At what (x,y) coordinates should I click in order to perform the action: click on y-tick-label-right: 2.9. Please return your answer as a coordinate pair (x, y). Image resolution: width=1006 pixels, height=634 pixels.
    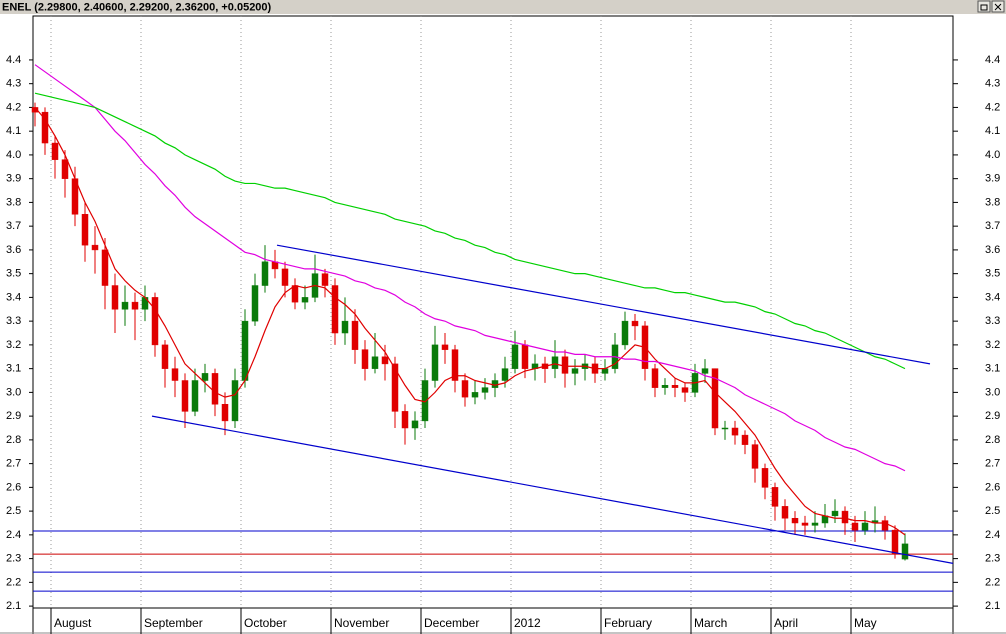
    Looking at the image, I should click on (992, 416).